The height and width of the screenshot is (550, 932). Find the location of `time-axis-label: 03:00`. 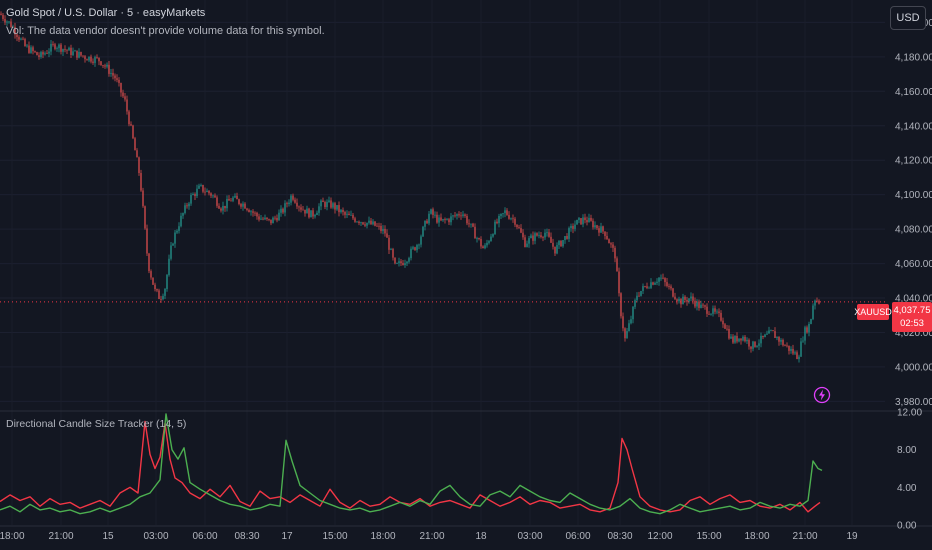

time-axis-label: 03:00 is located at coordinates (529, 536).